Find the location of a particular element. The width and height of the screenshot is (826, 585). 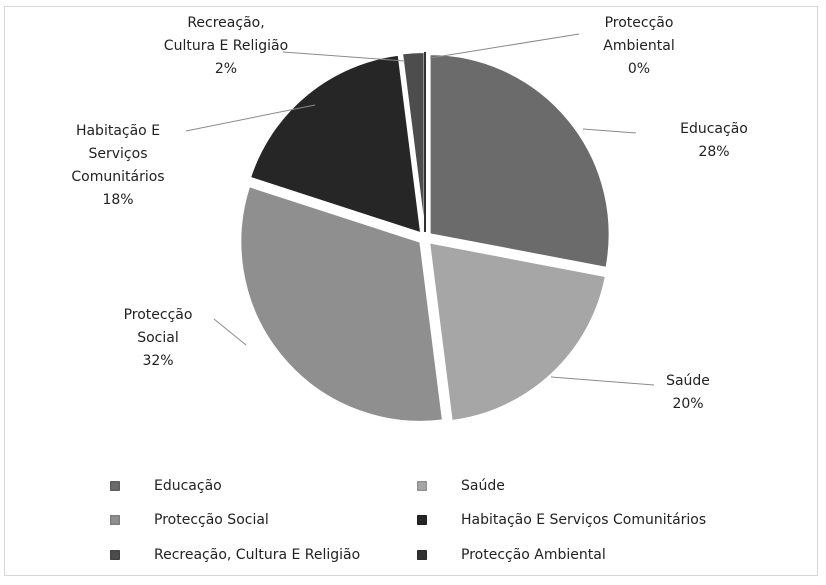

slice-label-recreacao-cultura-e-religiao: Recreação, Cultura E Religião 2% is located at coordinates (226, 46).